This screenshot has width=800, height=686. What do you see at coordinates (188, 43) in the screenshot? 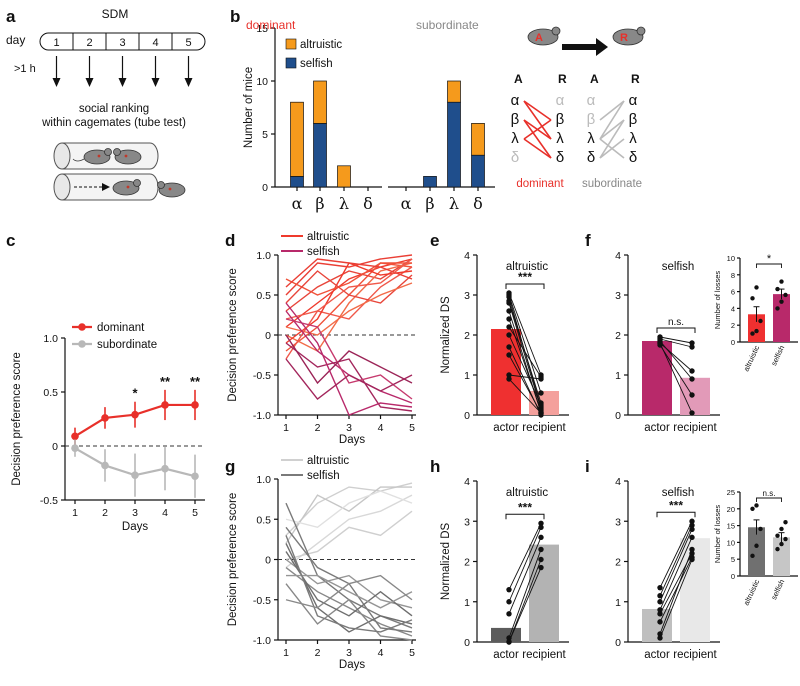
I see `day-cell-5: 5` at bounding box center [188, 43].